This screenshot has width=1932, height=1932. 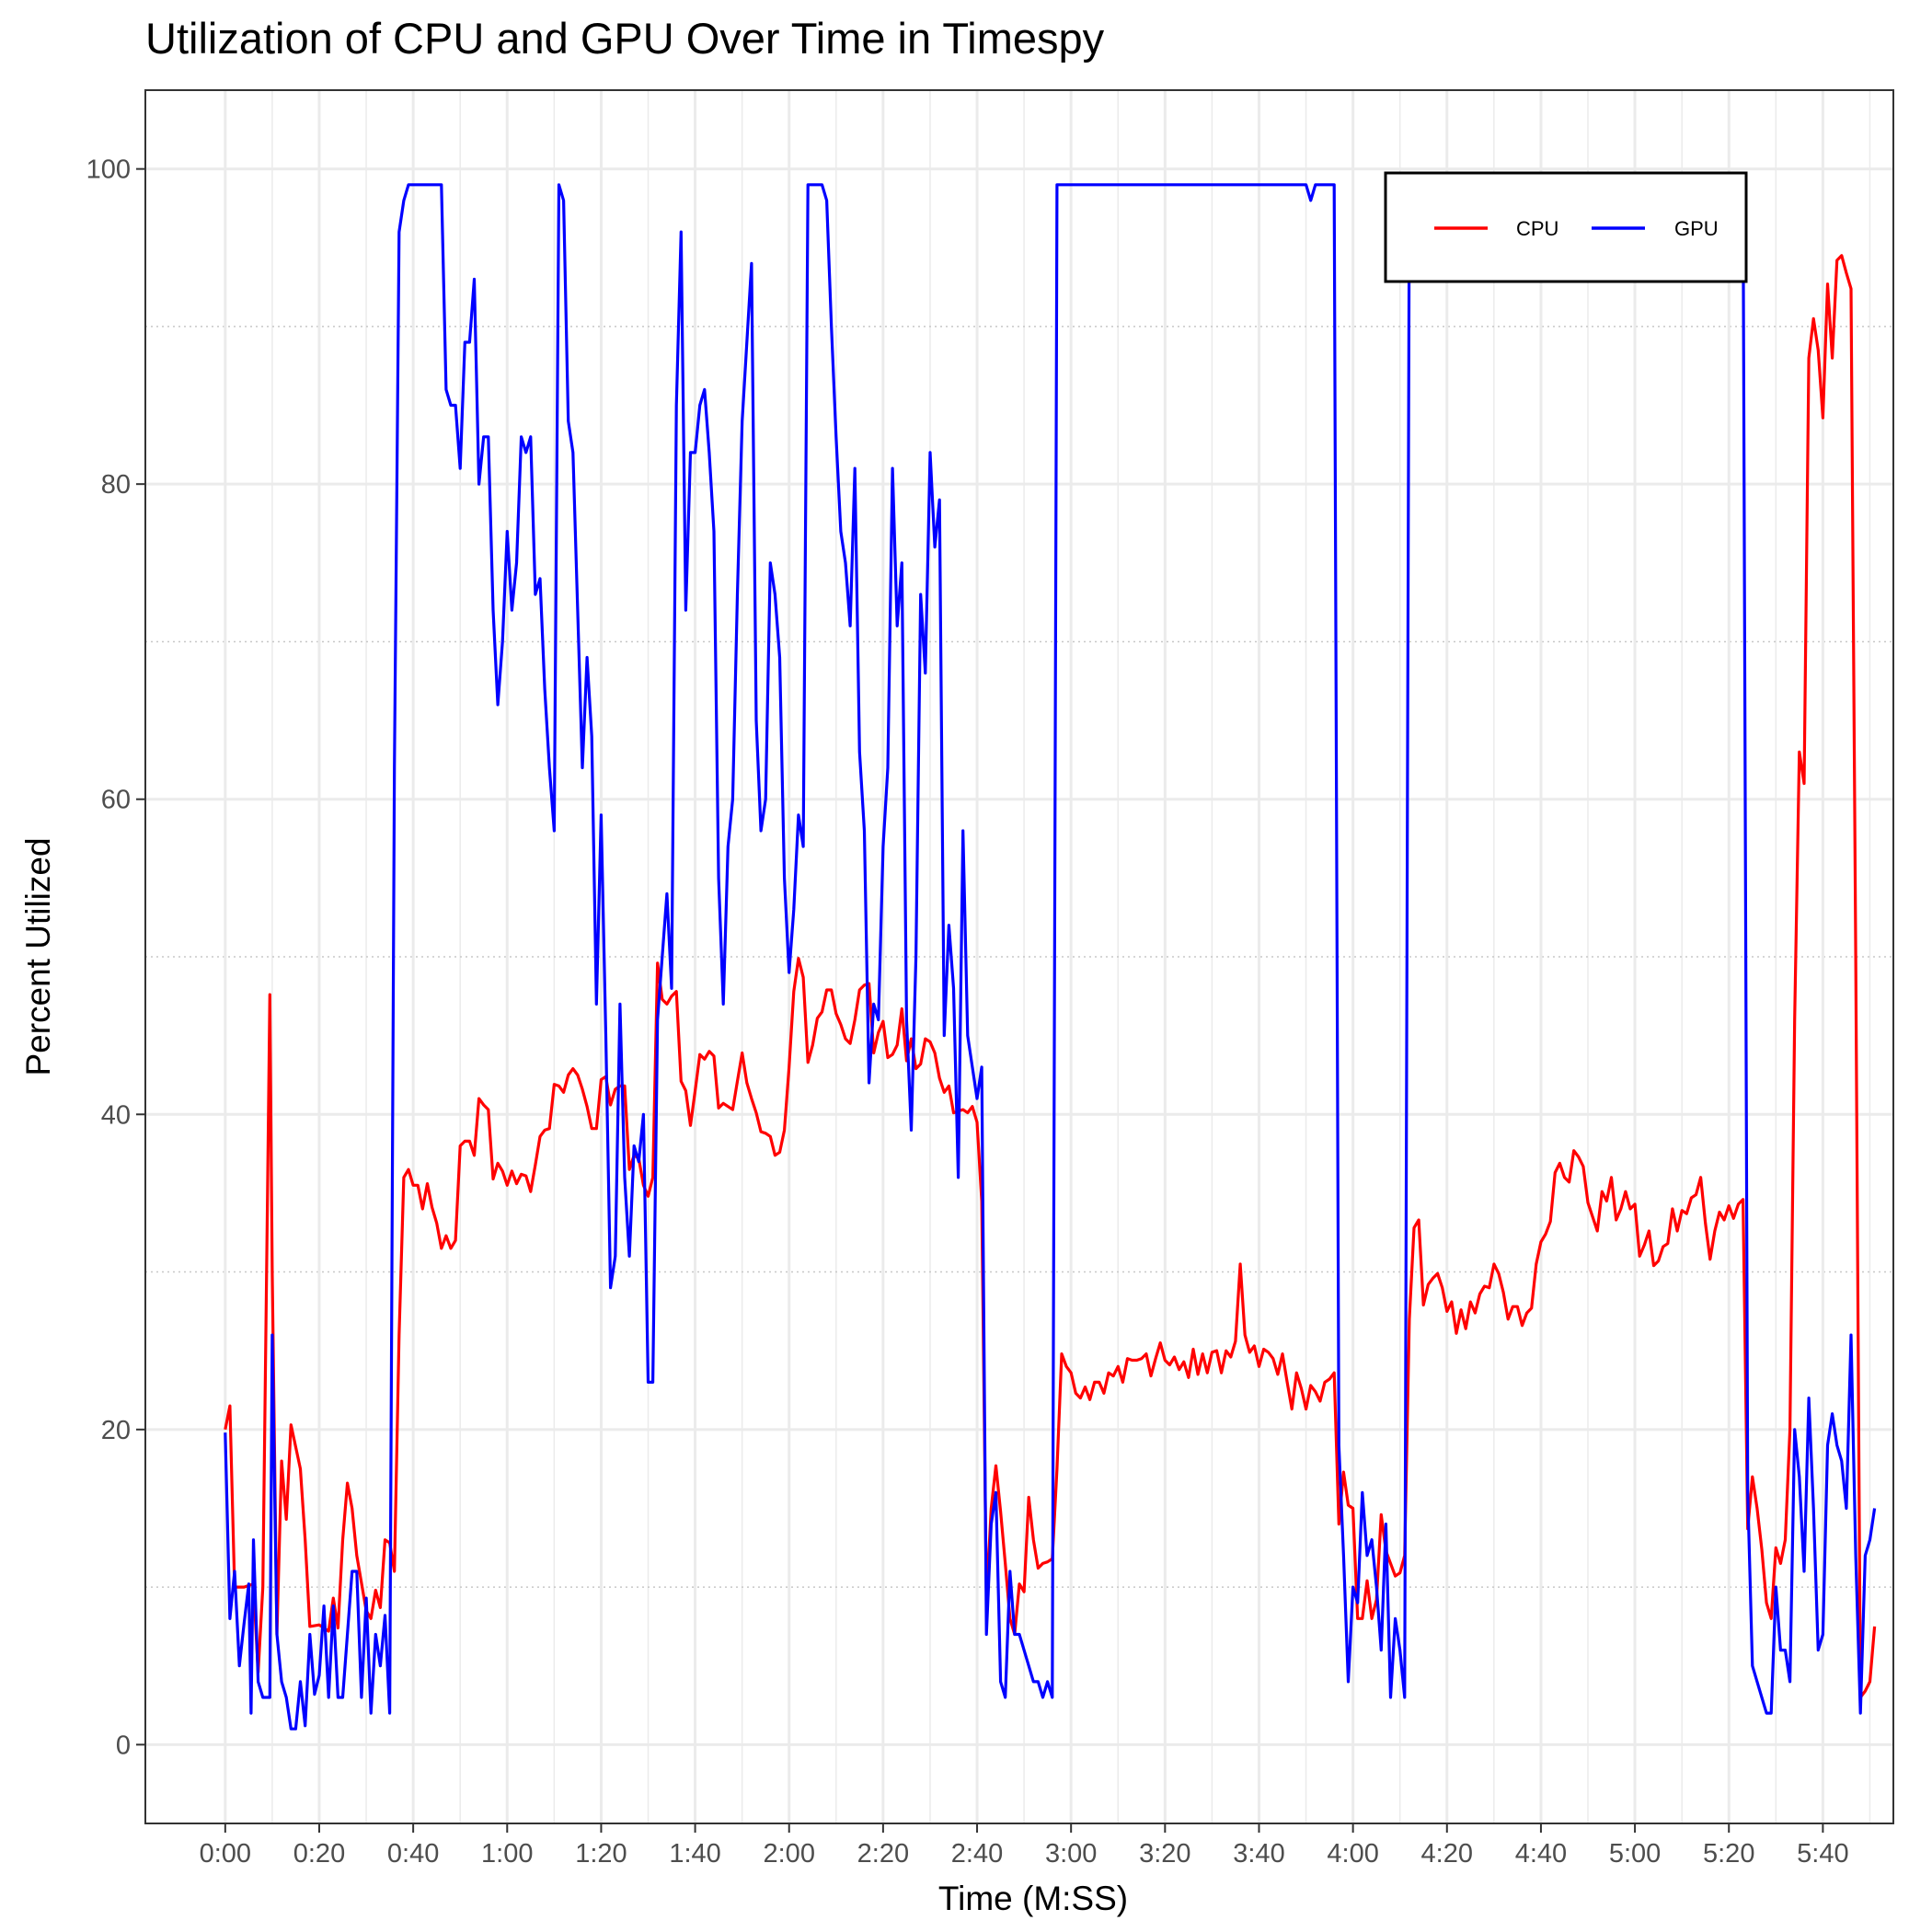 What do you see at coordinates (789, 1854) in the screenshot?
I see `x-tick-label: 2:00` at bounding box center [789, 1854].